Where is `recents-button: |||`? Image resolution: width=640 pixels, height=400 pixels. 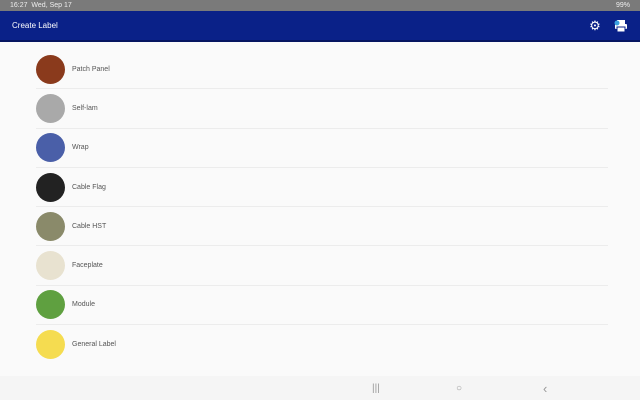
recents-button: ||| is located at coordinates (376, 388).